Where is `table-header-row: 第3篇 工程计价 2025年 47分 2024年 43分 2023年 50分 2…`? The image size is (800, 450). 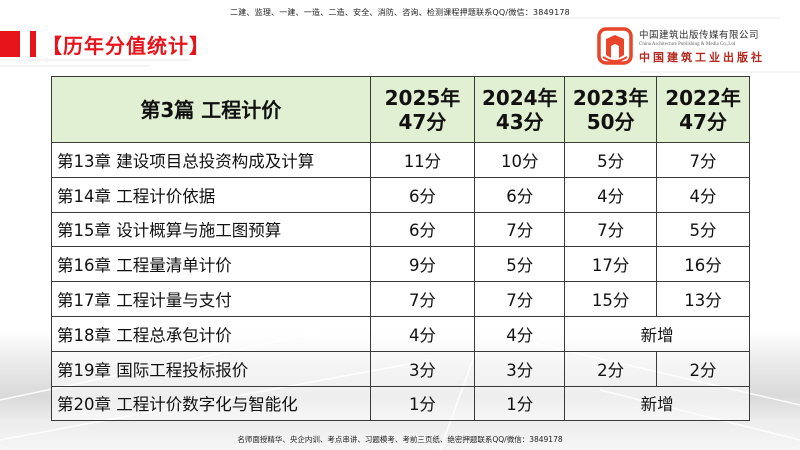 table-header-row: 第3篇 工程计价 2025年 47分 2024年 43分 2023年 50分 2… is located at coordinates (400, 109).